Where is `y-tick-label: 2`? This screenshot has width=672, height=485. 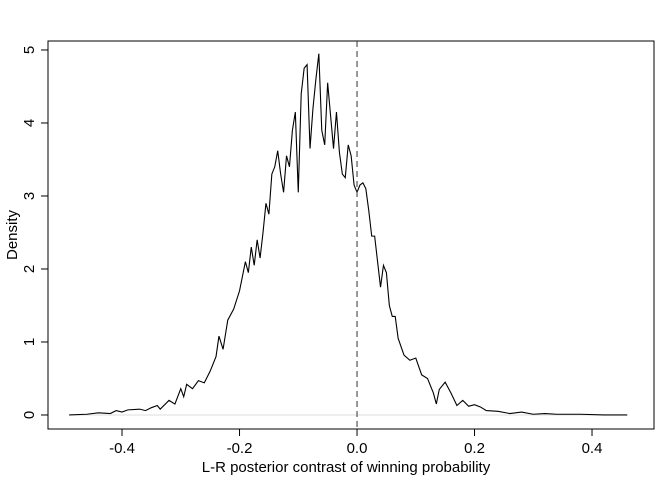 y-tick-label: 2 is located at coordinates (29, 269).